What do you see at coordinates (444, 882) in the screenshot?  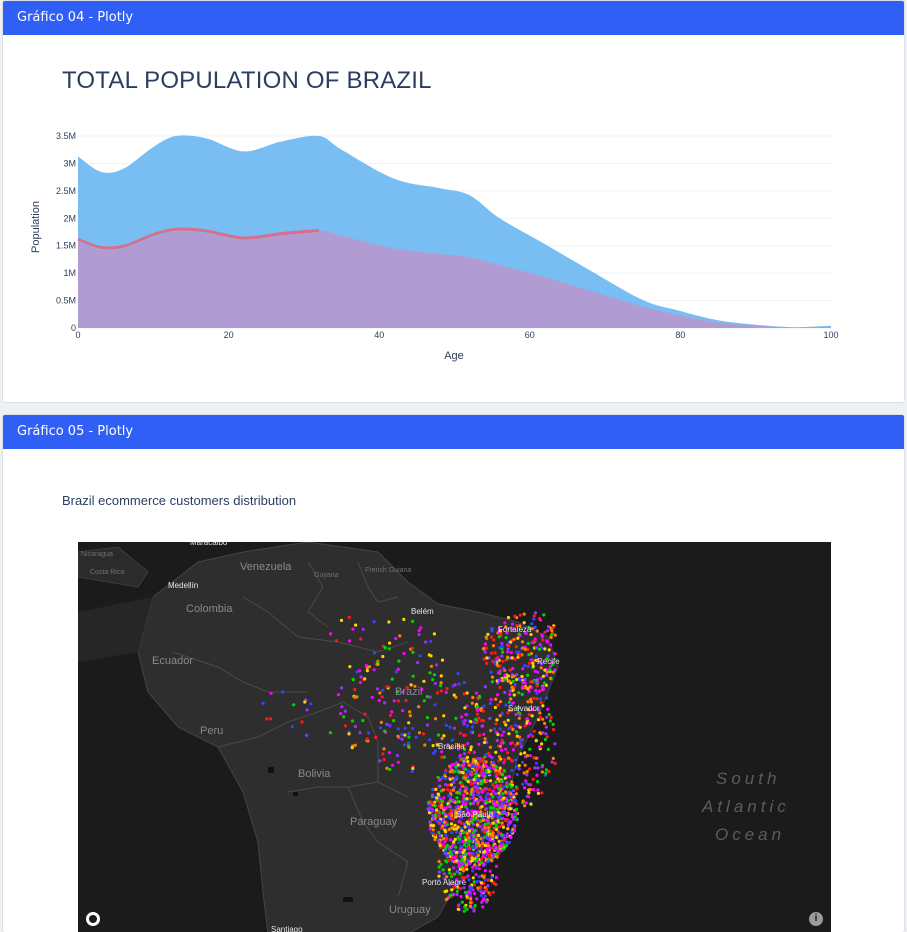 I see `map-label: Porto Alegre` at bounding box center [444, 882].